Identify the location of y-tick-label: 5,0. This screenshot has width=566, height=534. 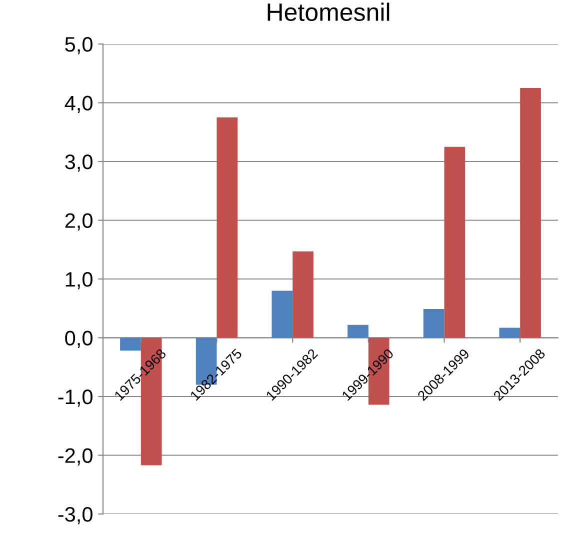
(78, 45).